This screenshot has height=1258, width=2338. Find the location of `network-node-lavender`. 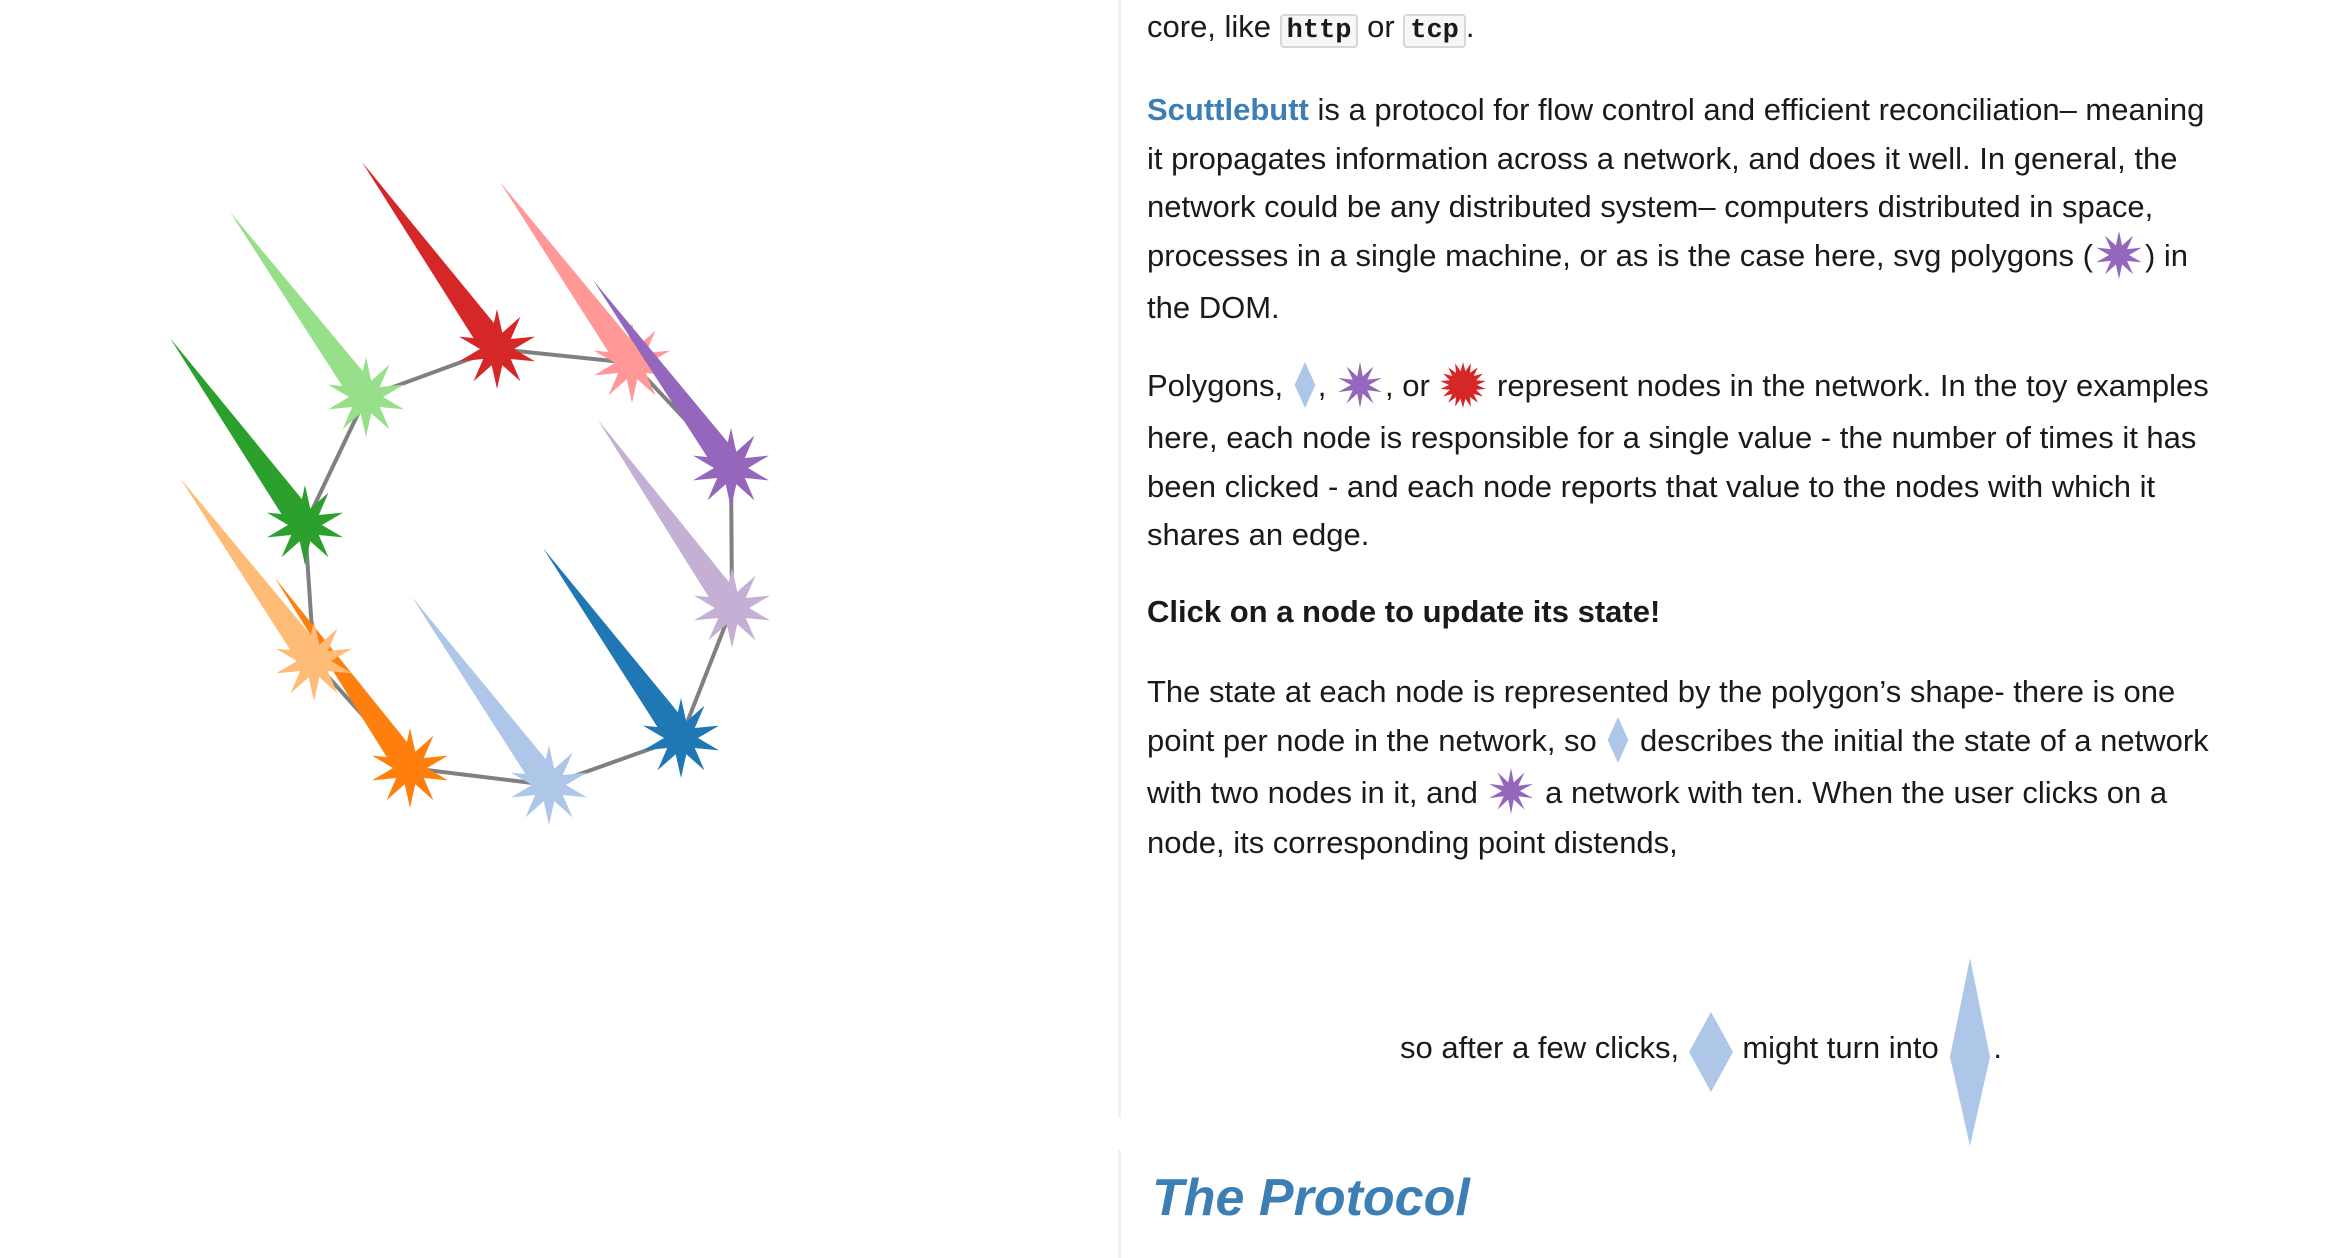

network-node-lavender is located at coordinates (684, 534).